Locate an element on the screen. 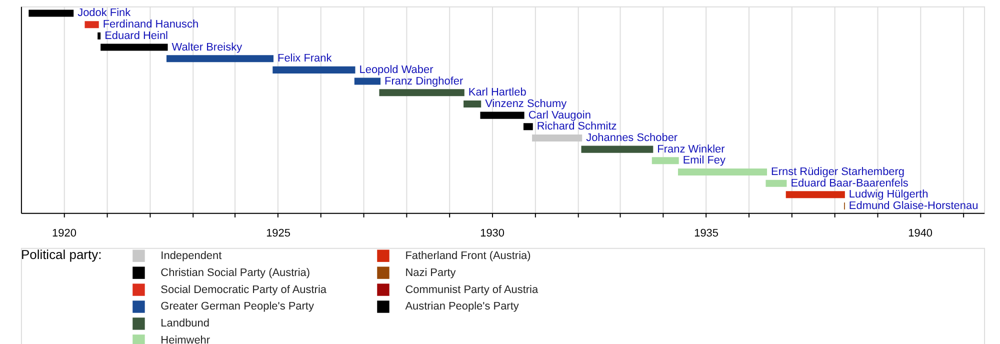 The width and height of the screenshot is (1000, 344). legend-label: Nazi Party is located at coordinates (430, 272).